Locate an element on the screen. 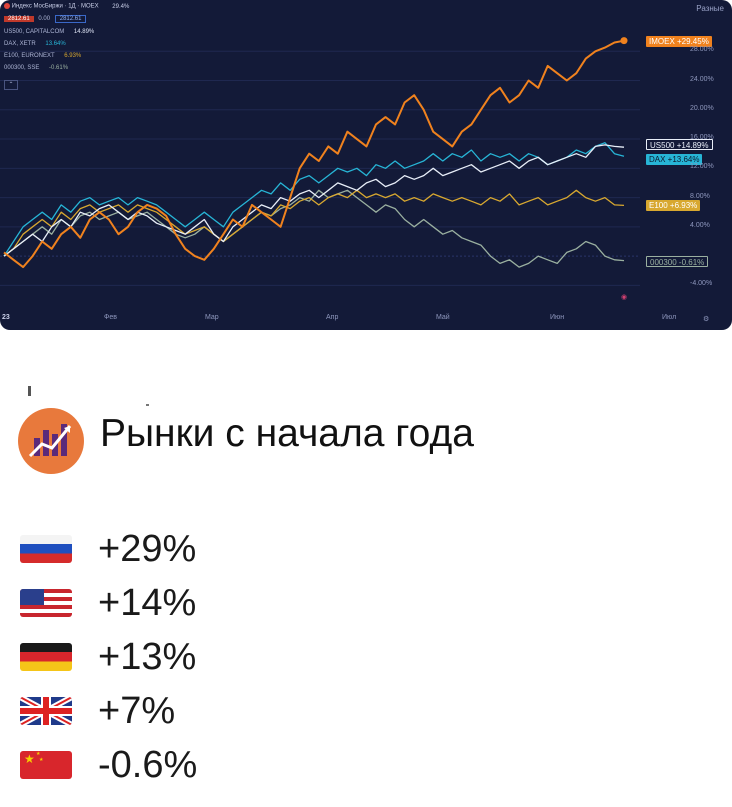 This screenshot has height=807, width=732. channel-avatar is located at coordinates (51, 441).